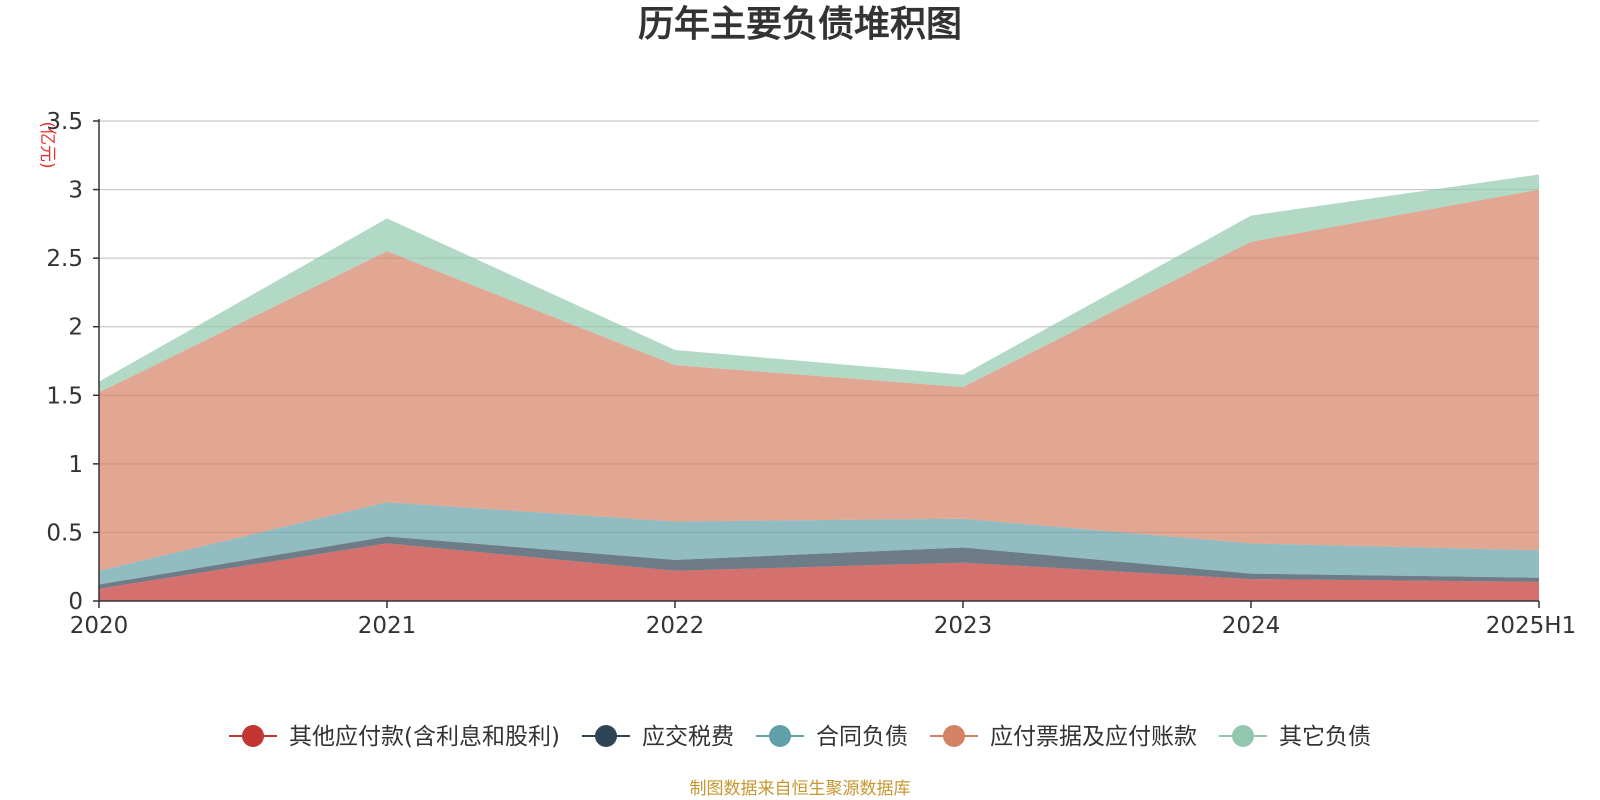 The image size is (1600, 800). Describe the element at coordinates (64, 396) in the screenshot. I see `y-tick-label: 1.5` at that location.